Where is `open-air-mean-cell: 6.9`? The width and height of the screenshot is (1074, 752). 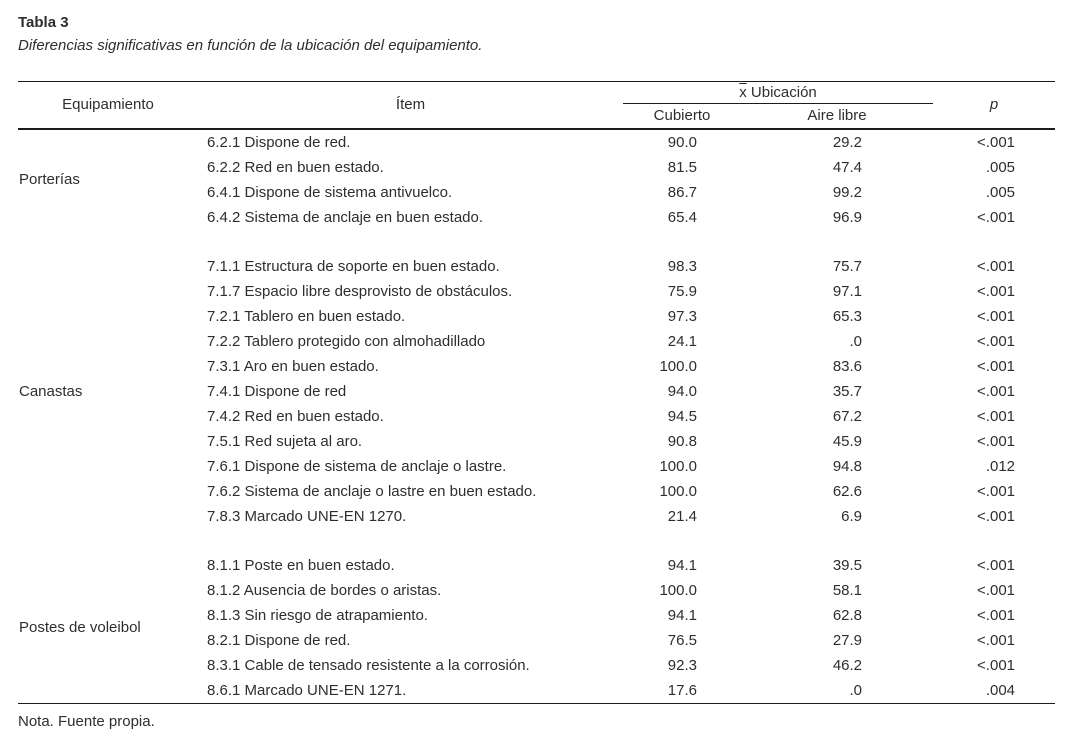
open-air-mean-cell: 6.9 is located at coordinates (852, 516).